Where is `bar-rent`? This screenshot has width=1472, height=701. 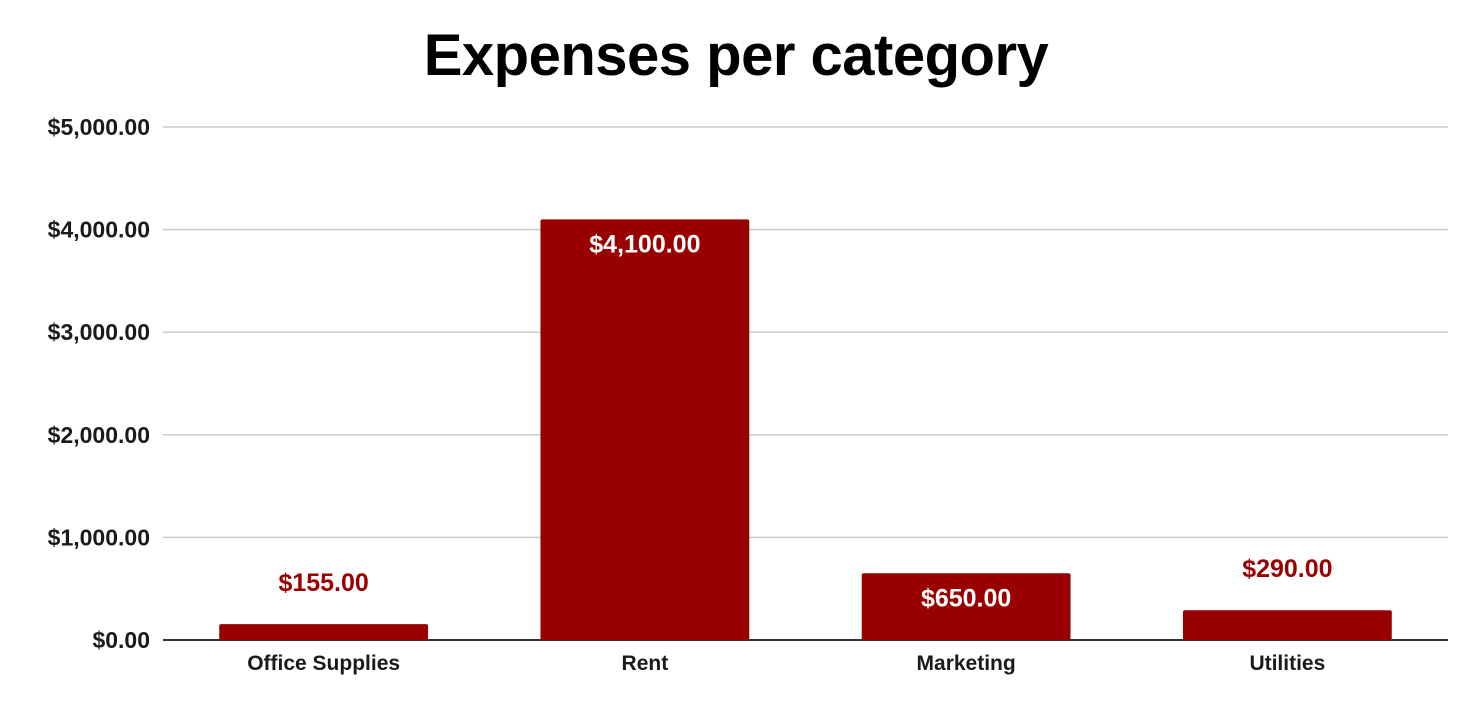
bar-rent is located at coordinates (645, 429).